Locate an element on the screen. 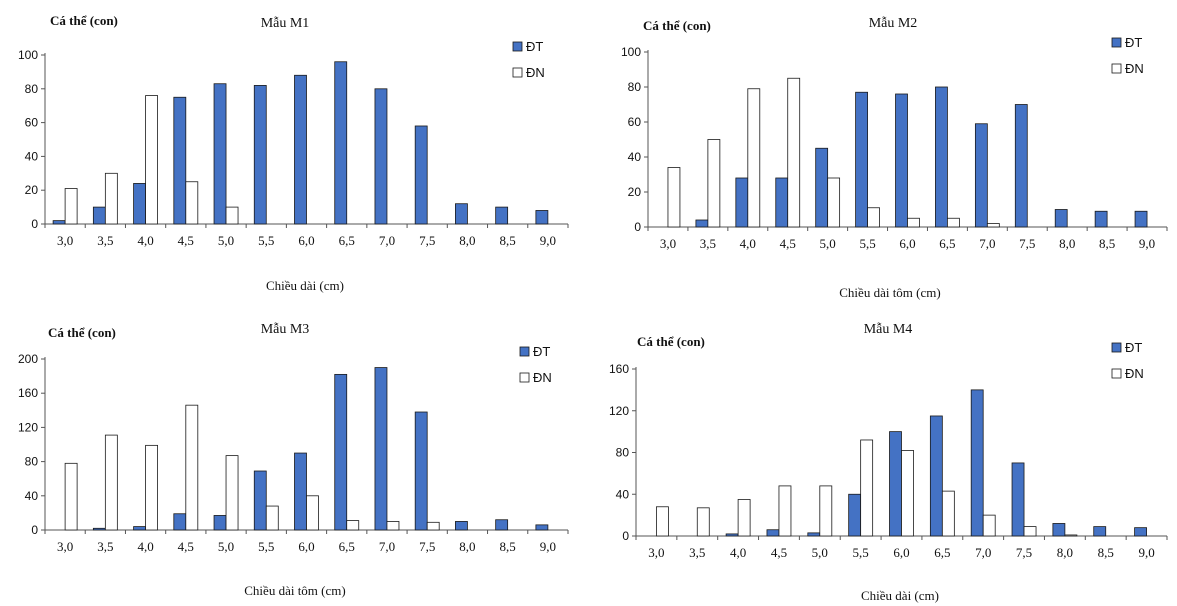 This screenshot has width=1177, height=606. x-axis-label: Chiều dài (cm) is located at coordinates (305, 285).